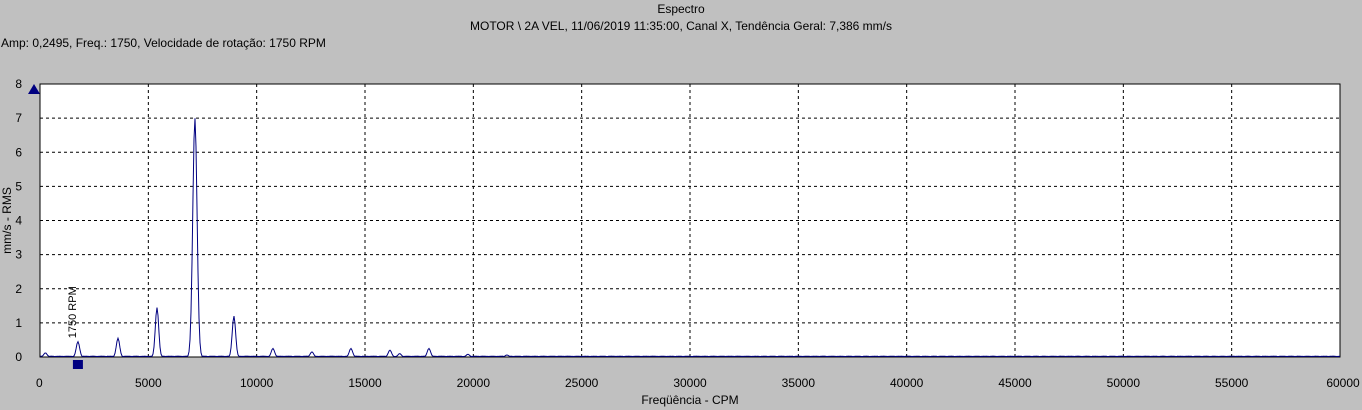 The height and width of the screenshot is (410, 1362). Describe the element at coordinates (7, 220) in the screenshot. I see `y-axis-label: mm/s - RMS` at that location.